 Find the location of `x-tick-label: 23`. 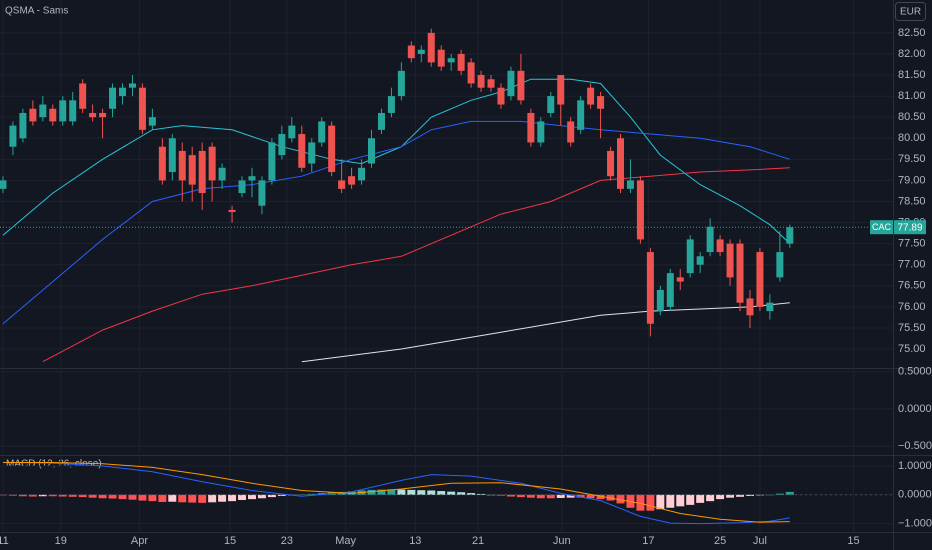

x-tick-label: 23 is located at coordinates (287, 541).